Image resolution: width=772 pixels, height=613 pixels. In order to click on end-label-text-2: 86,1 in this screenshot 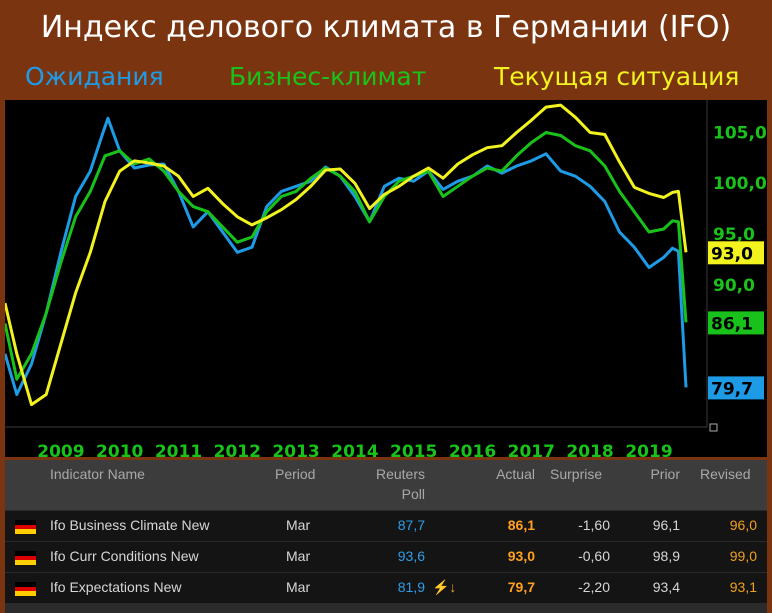, I will do `click(732, 324)`.